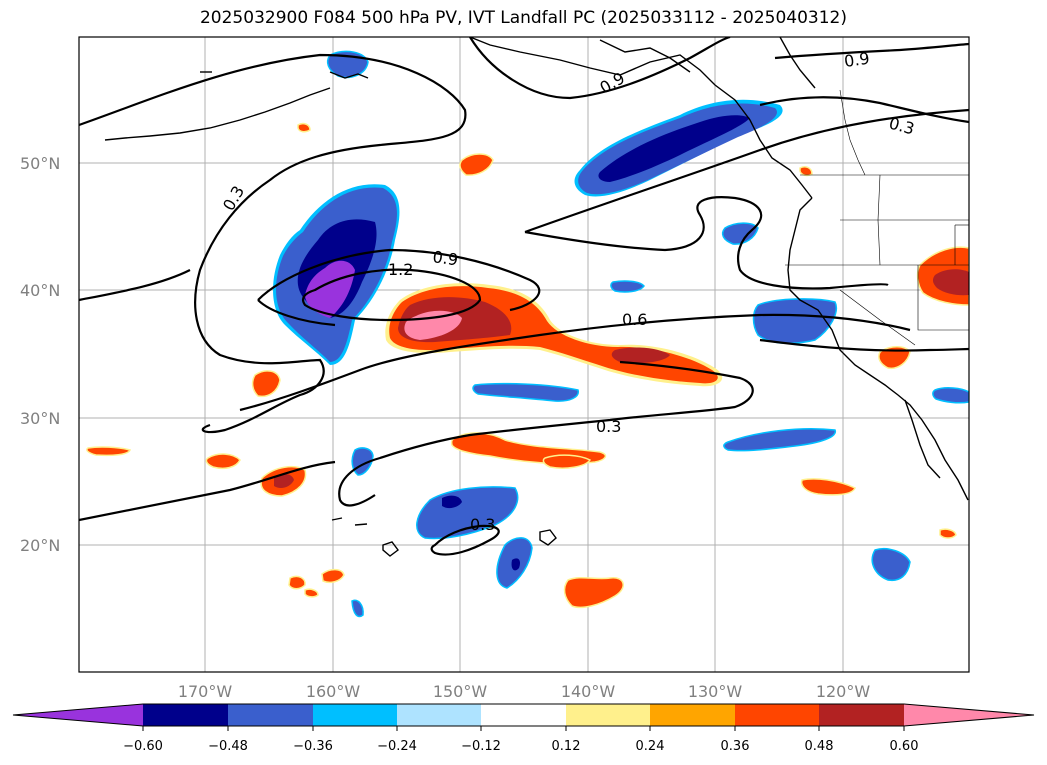 The width and height of the screenshot is (1047, 765). Describe the element at coordinates (481, 746) in the screenshot. I see `colorbar-tick-label: −0.12` at that location.